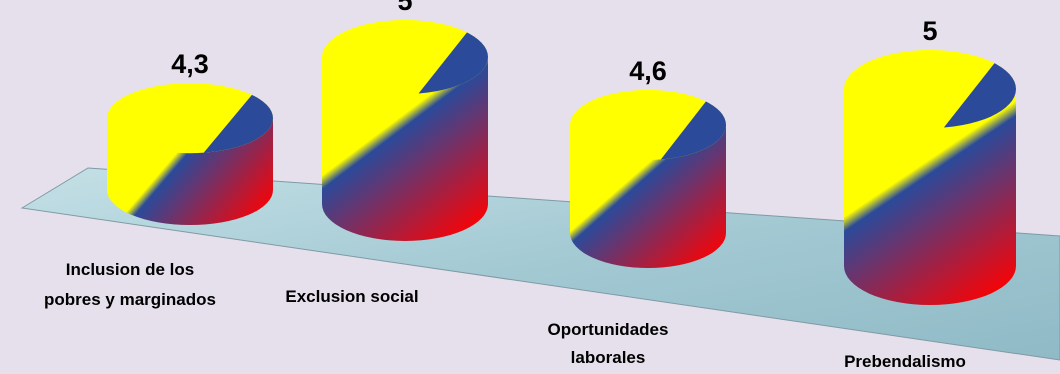  What do you see at coordinates (130, 269) in the screenshot?
I see `category-label: Inclusion de los` at bounding box center [130, 269].